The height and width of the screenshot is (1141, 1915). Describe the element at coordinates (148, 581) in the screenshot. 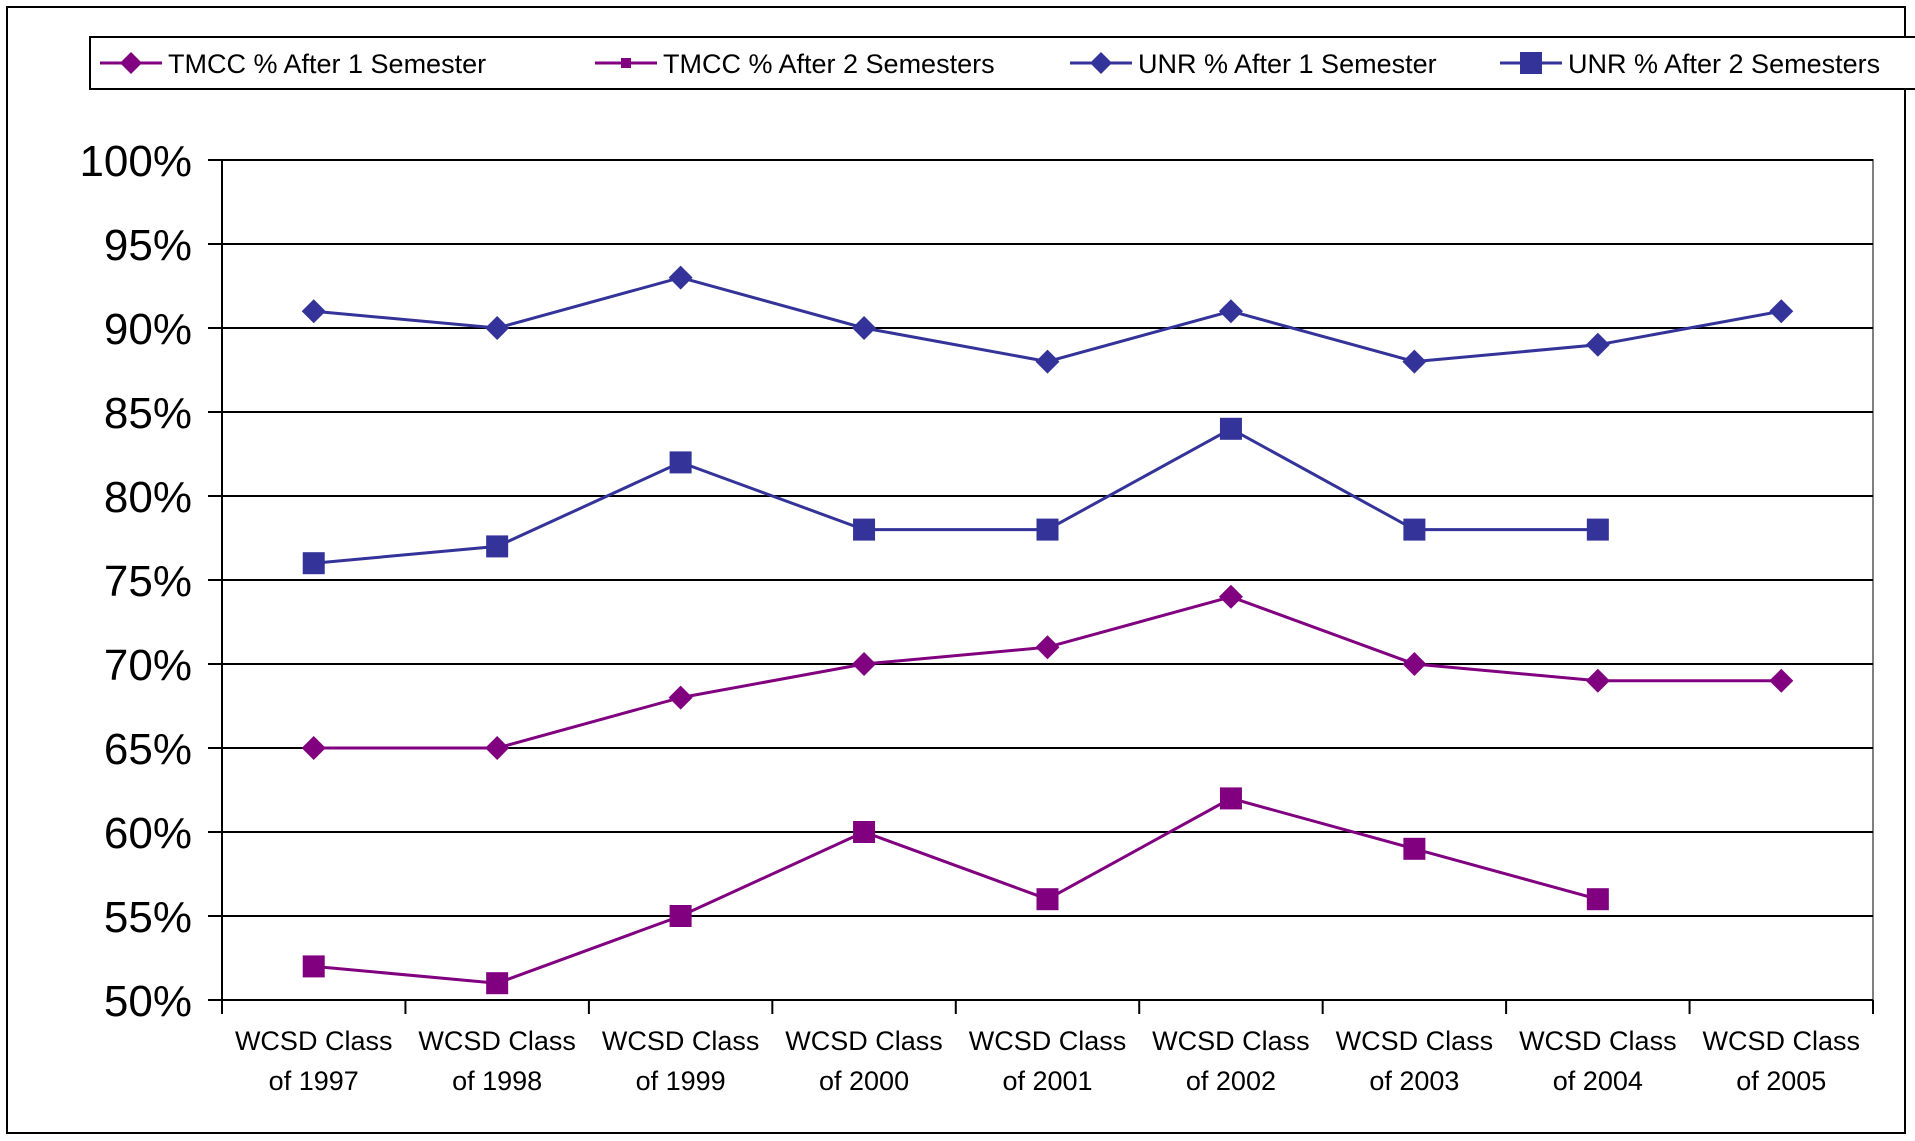

I see `y-tick-label: 75%` at that location.